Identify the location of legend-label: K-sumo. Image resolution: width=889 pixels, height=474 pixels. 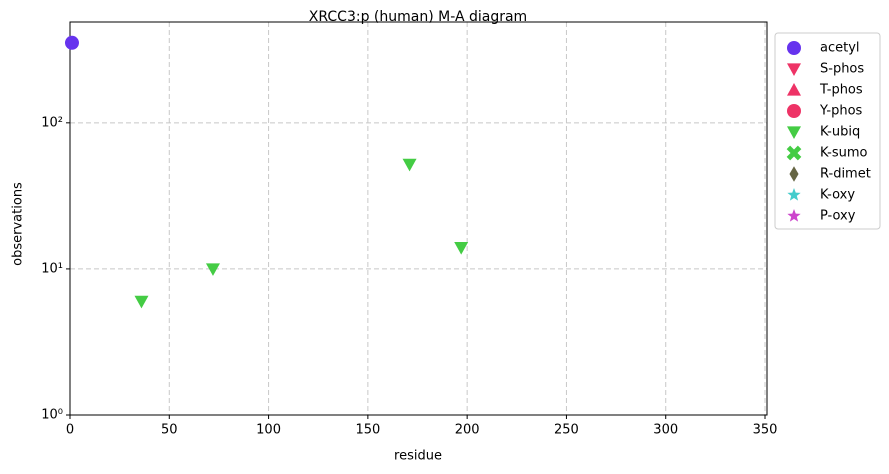
(844, 153).